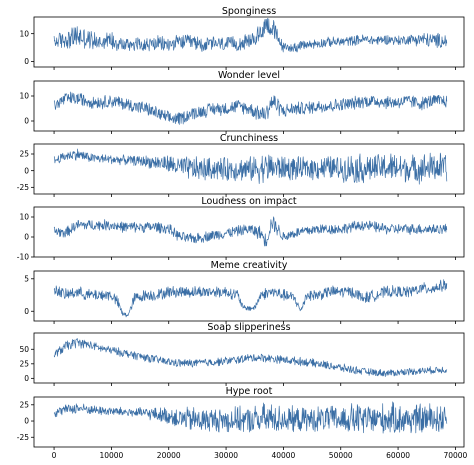 This screenshot has height=465, width=474. I want to click on y-tick-label: 50, so click(24, 349).